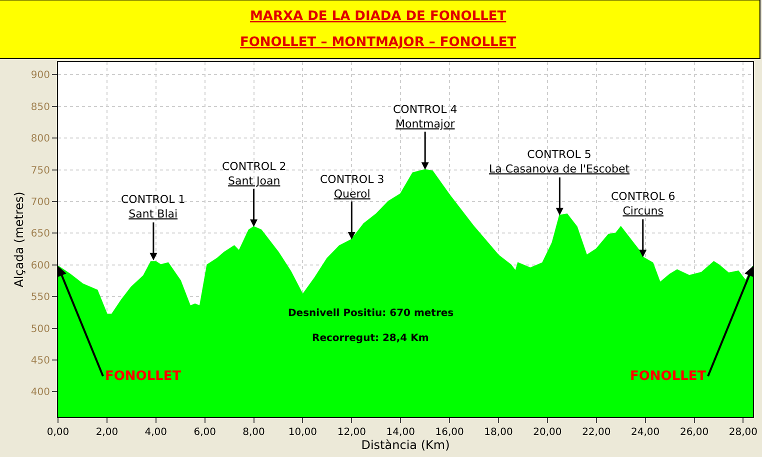 This screenshot has width=762, height=457. I want to click on y-tick-label: 600, so click(40, 266).